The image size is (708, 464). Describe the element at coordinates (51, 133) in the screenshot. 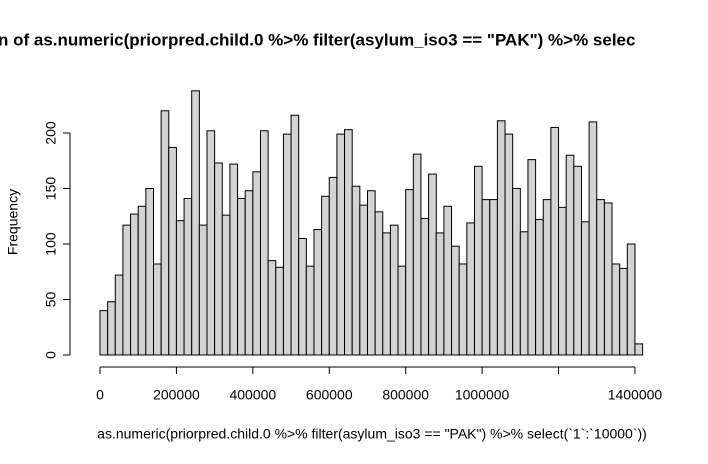

I see `y-tick-label: 200` at that location.